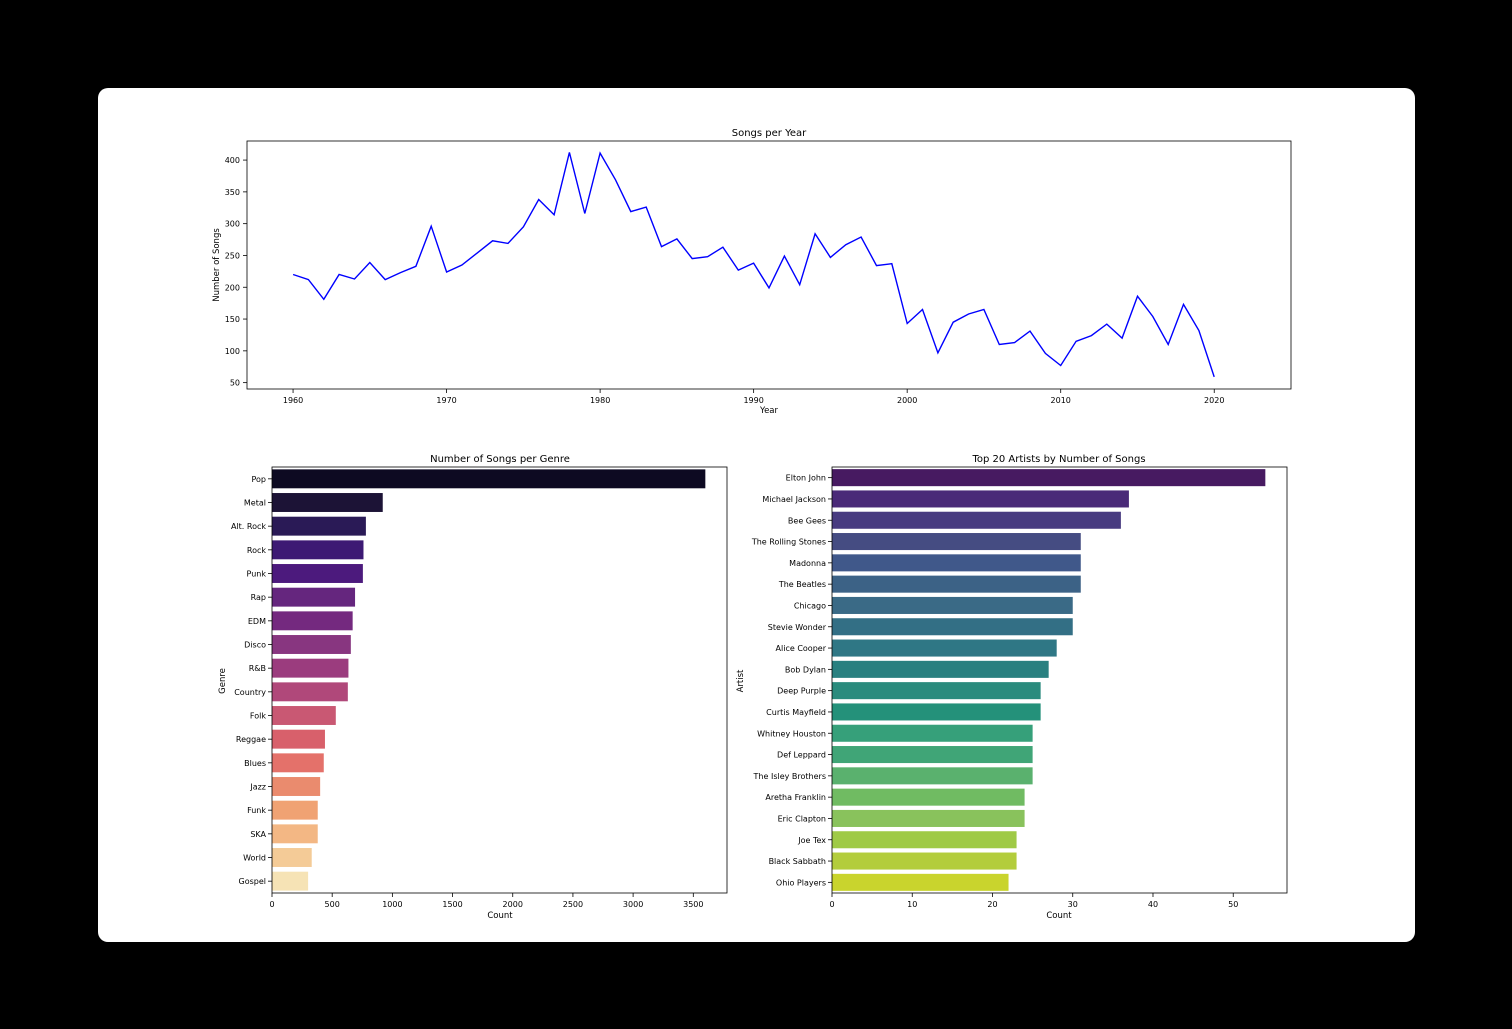 The height and width of the screenshot is (1029, 1512). Describe the element at coordinates (258, 597) in the screenshot. I see `category-label: Rap` at that location.